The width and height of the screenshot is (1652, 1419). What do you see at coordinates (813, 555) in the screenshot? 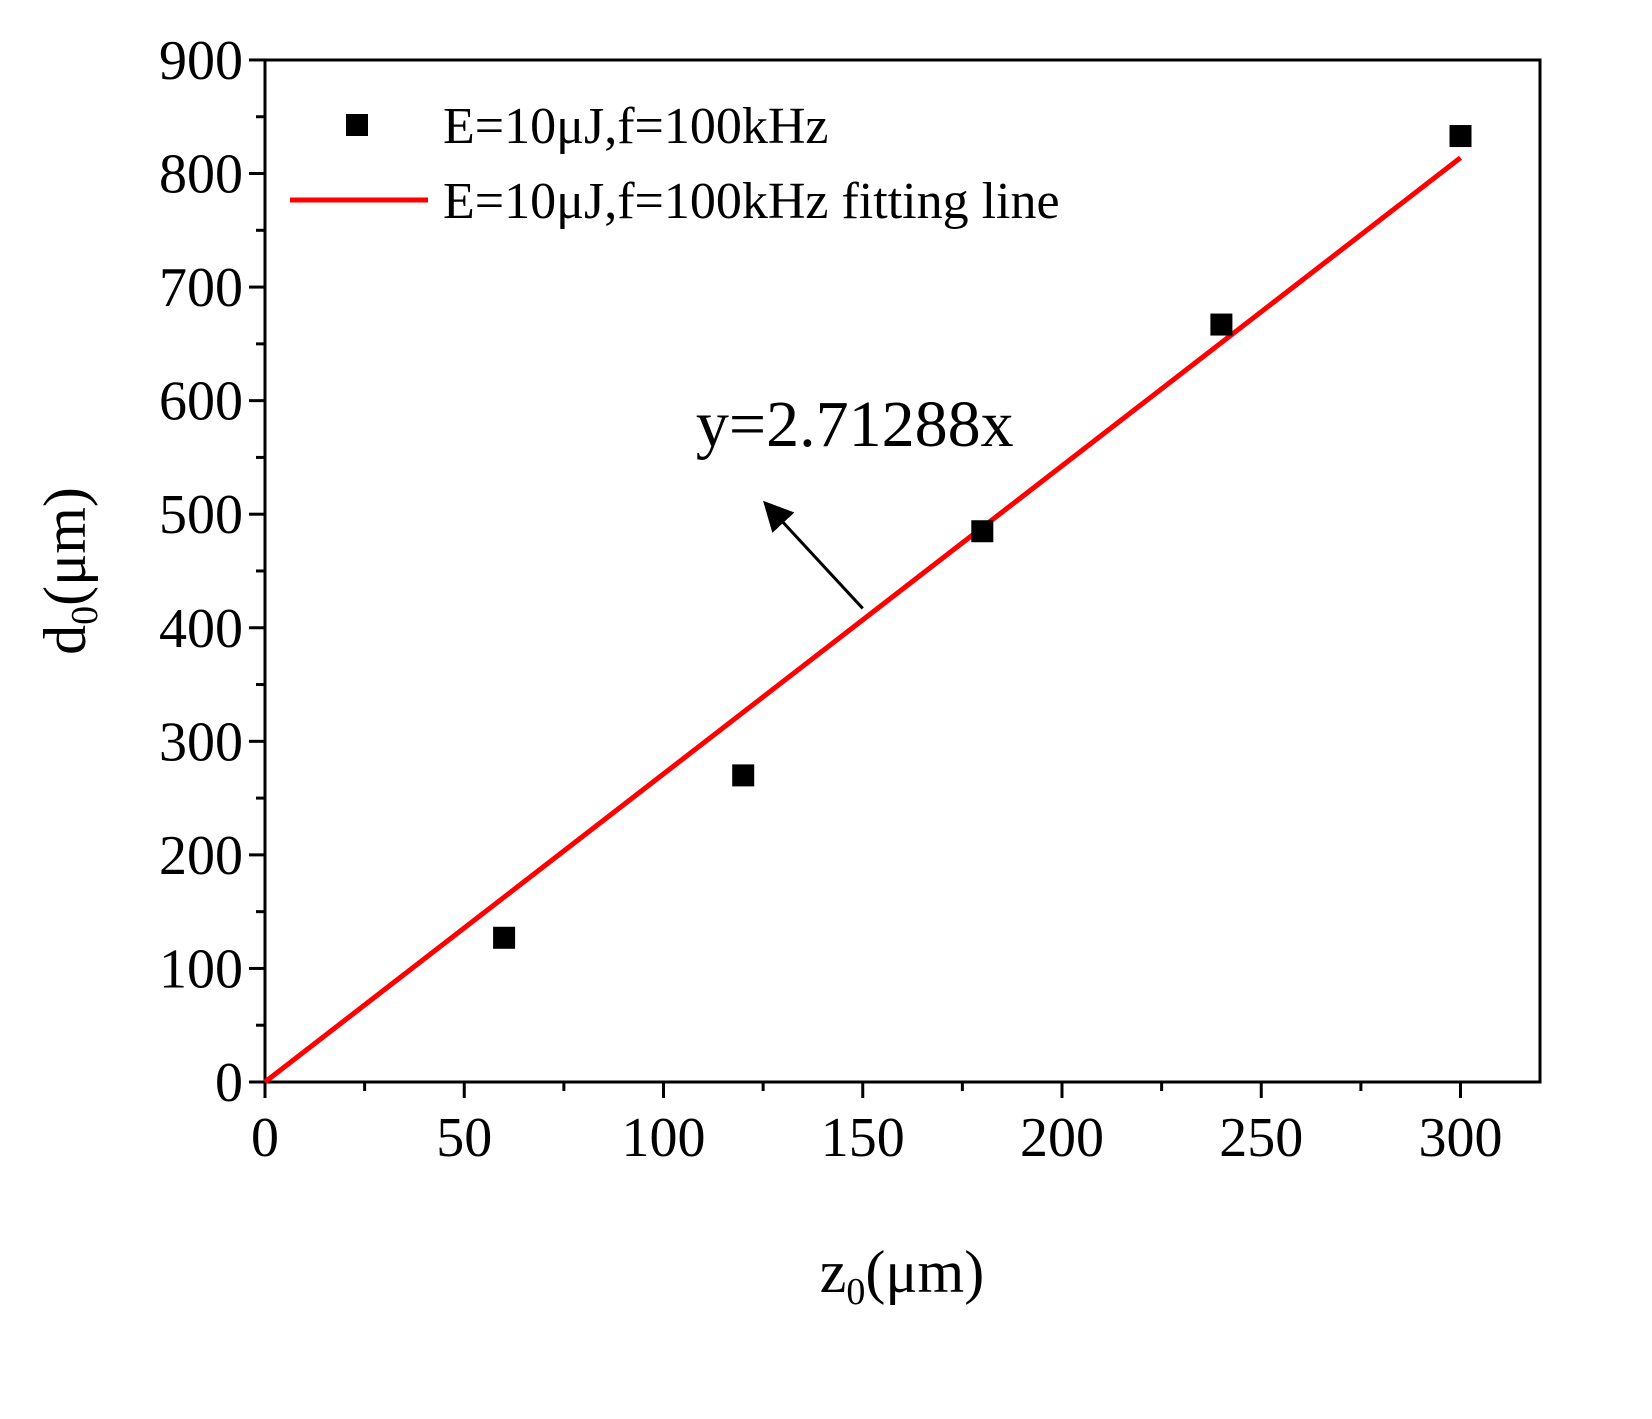
I see `annotation-arrow` at bounding box center [813, 555].